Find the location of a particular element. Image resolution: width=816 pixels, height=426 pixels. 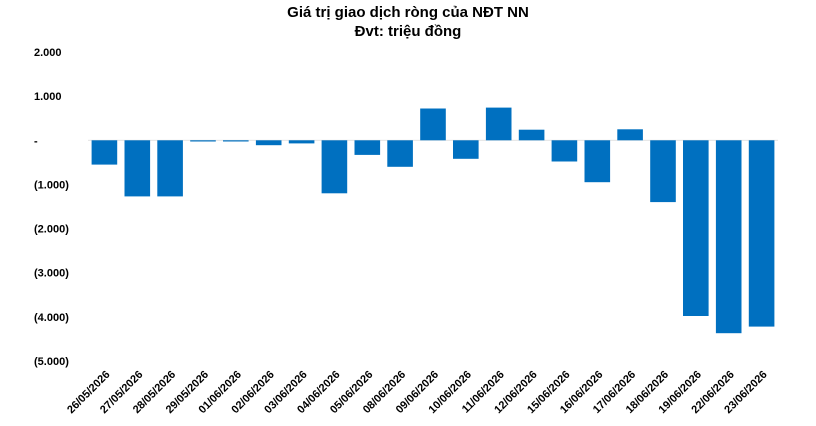

chart-subtitle: Đvt: triệu đồng is located at coordinates (408, 31).